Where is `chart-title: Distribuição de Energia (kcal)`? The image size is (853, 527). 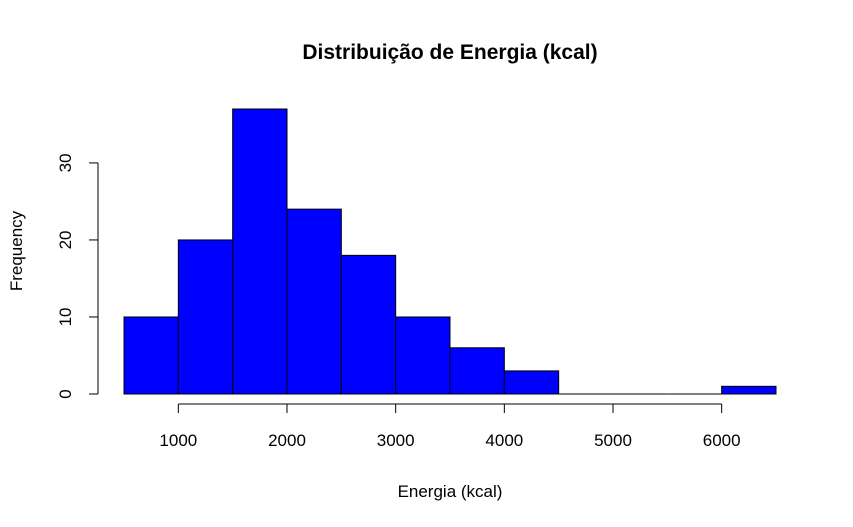
chart-title: Distribuição de Energia (kcal) is located at coordinates (449, 52).